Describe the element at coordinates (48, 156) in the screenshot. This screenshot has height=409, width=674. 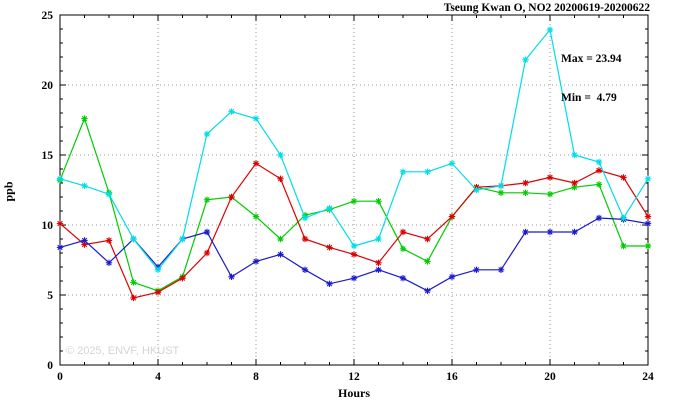
I see `svg-text: 15` at that location.